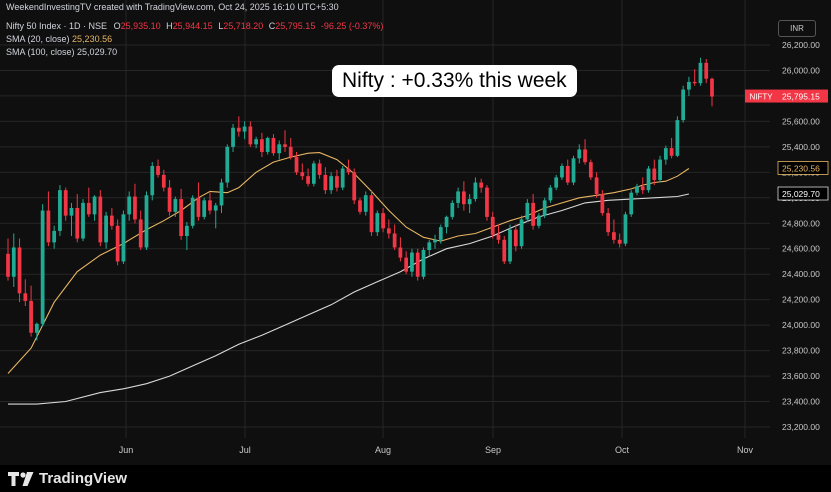 Image resolution: width=831 pixels, height=492 pixels. Describe the element at coordinates (801, 325) in the screenshot. I see `y-tick-label: 24,000.00` at that location.